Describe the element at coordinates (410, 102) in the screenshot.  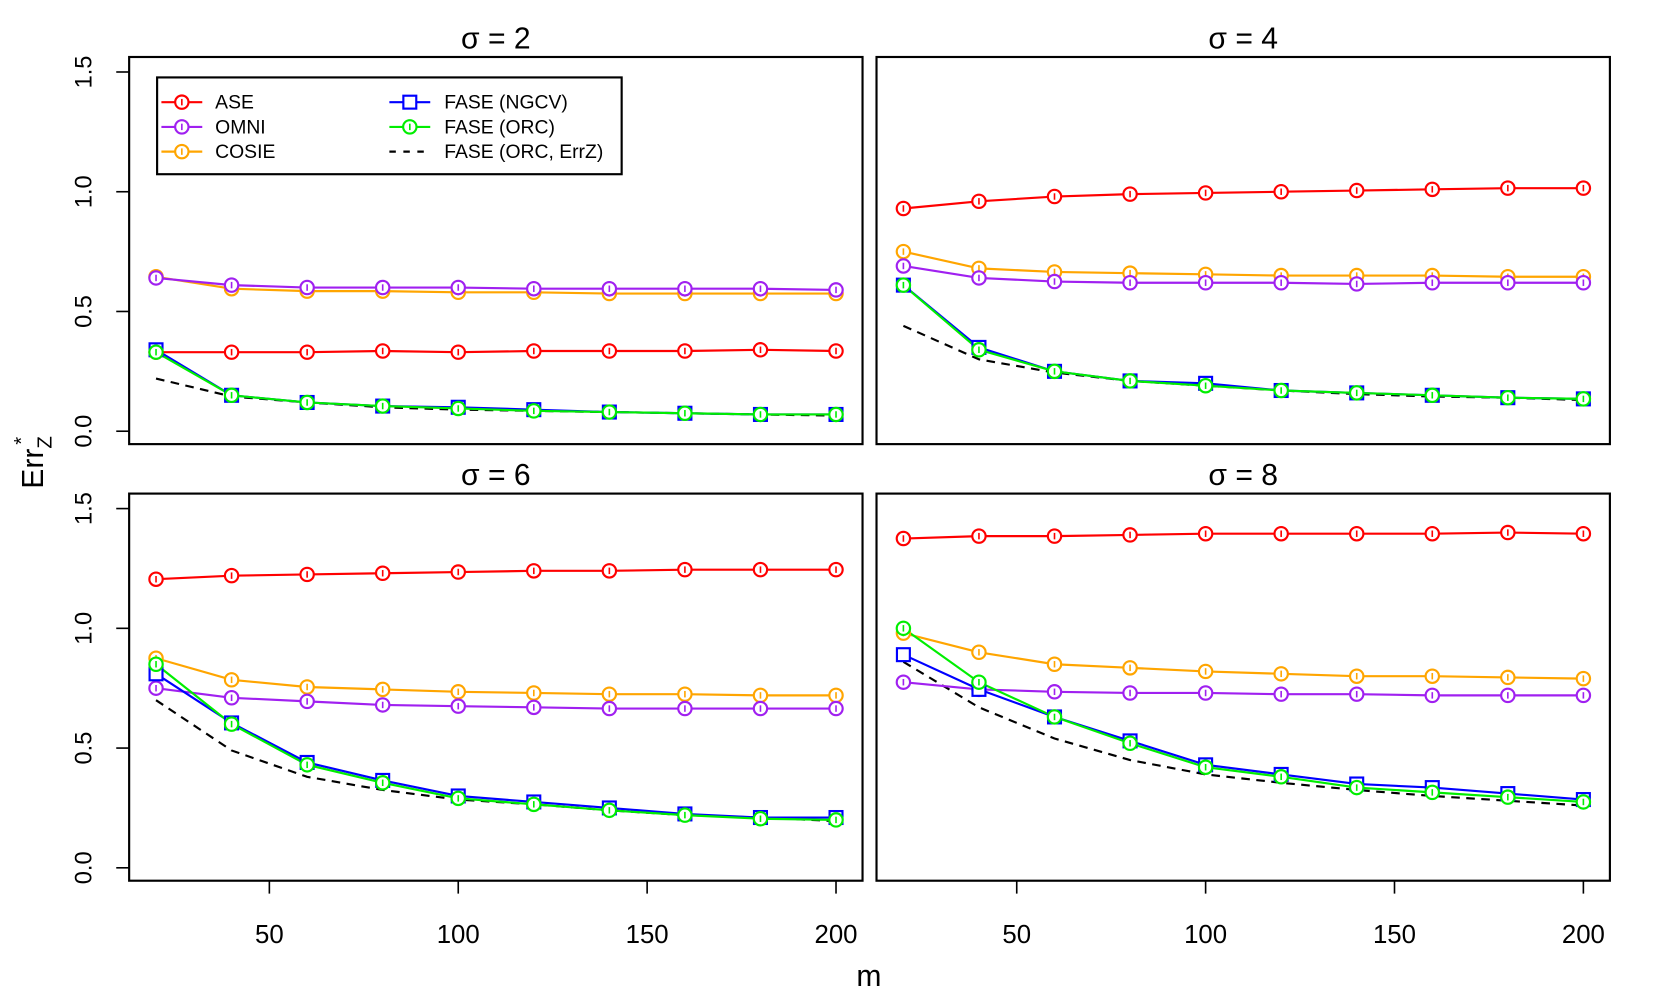
I see `legend-marker` at that location.